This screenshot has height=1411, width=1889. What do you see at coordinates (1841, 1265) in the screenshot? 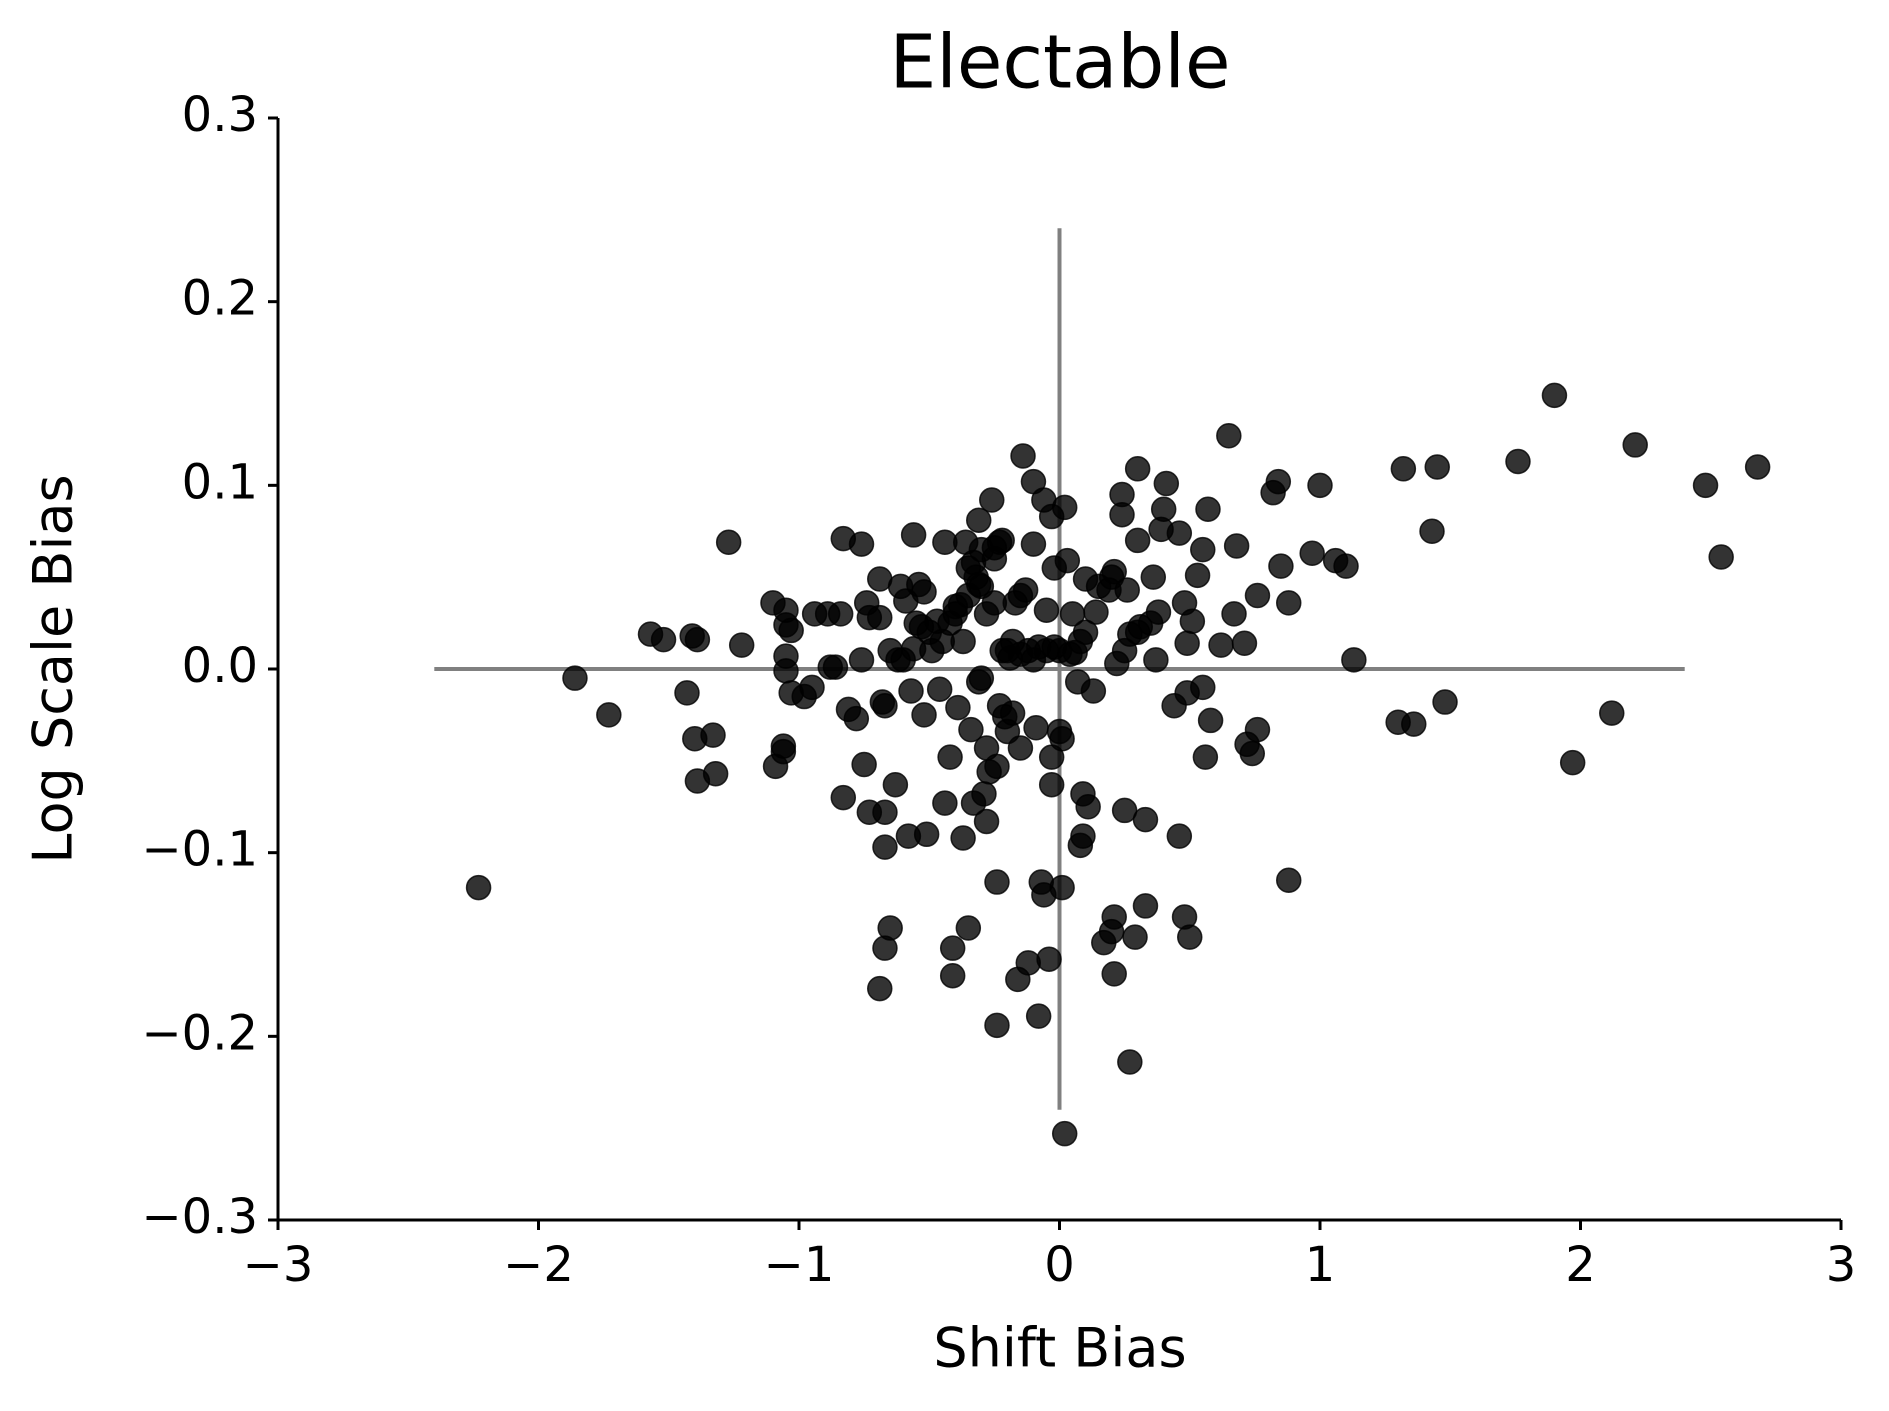
I see `x-tick-label: 3` at bounding box center [1841, 1265].